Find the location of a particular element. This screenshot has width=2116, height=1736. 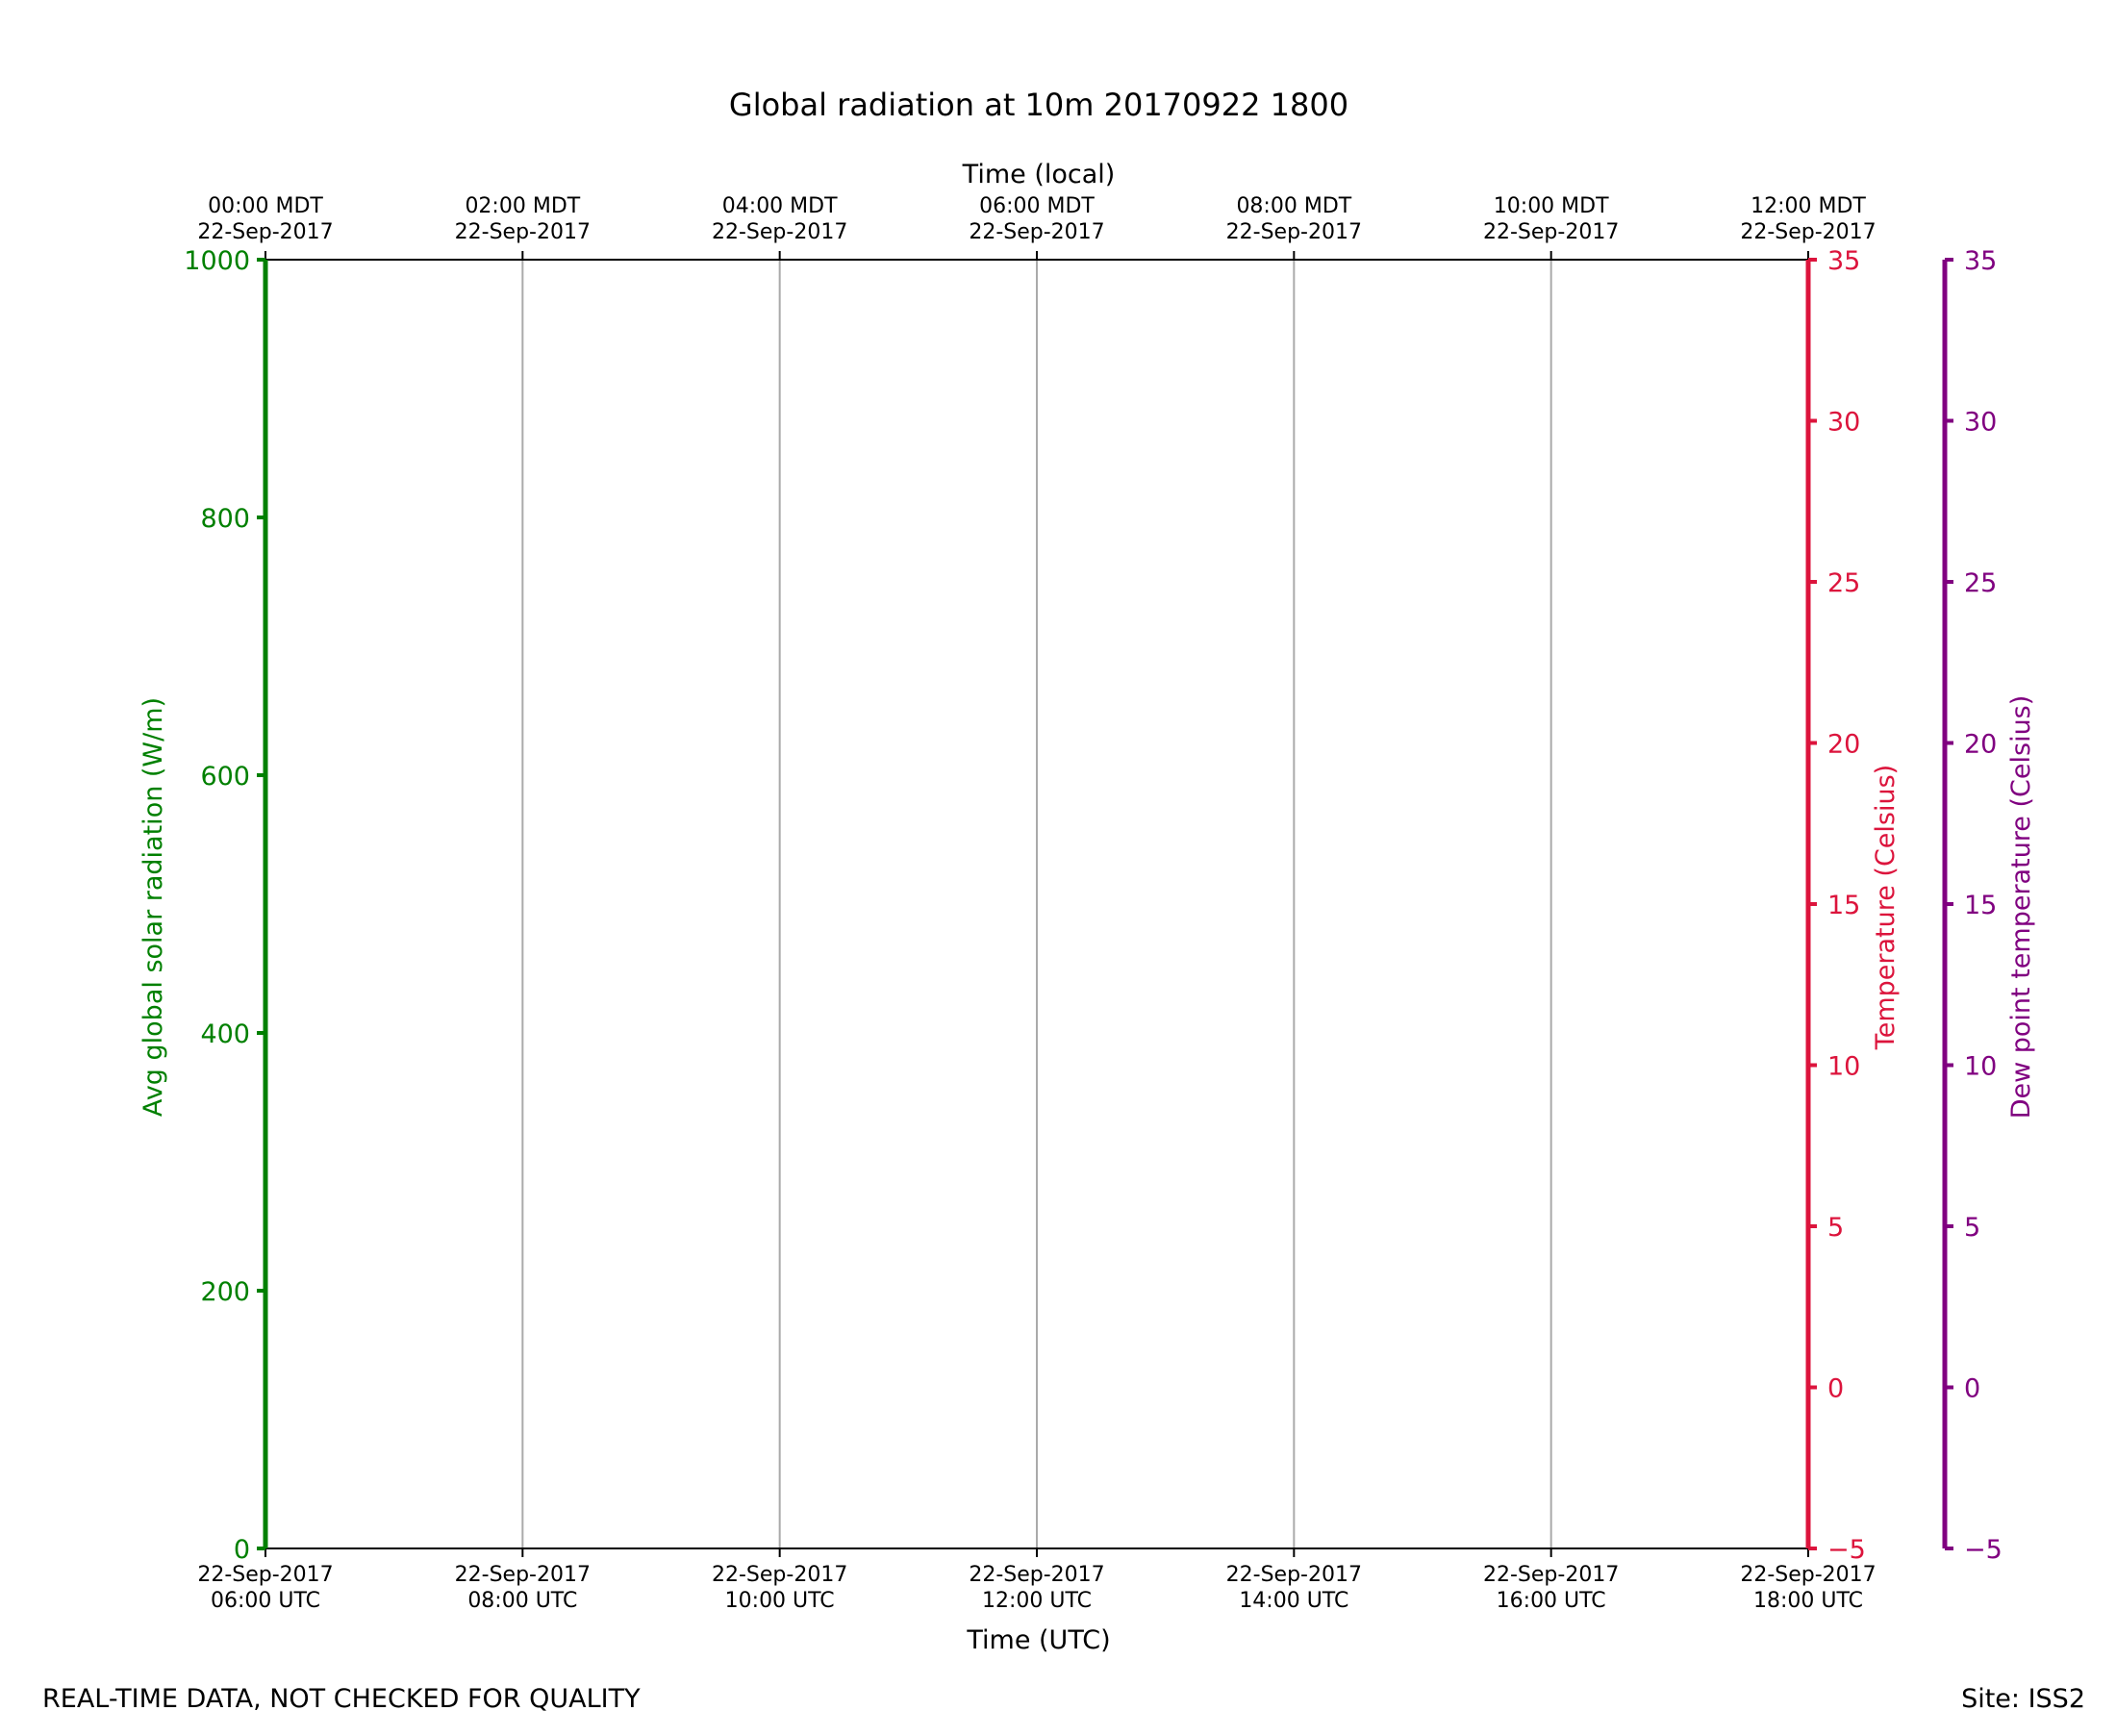

x-bottom-tick-time: 12:00 UTC is located at coordinates (1037, 1601).